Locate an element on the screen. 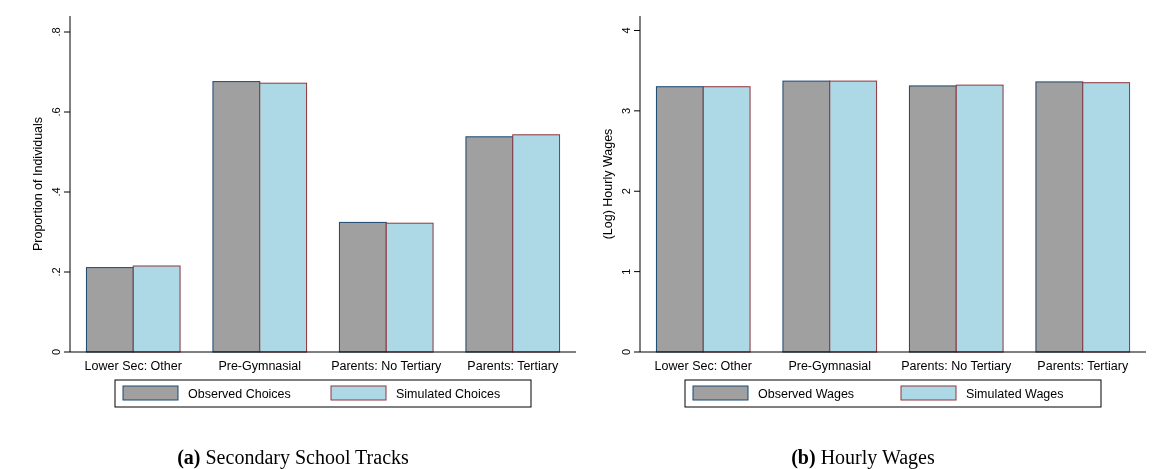  legend-label: Observed Choices is located at coordinates (239, 394).